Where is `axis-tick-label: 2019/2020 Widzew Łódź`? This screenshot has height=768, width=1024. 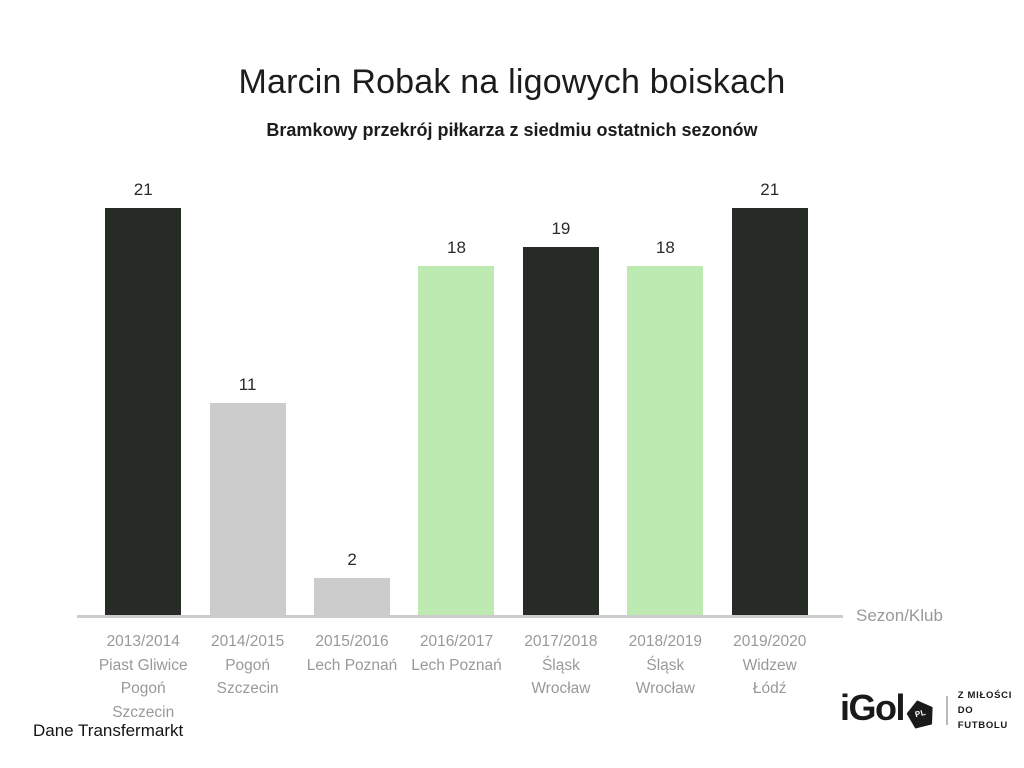 axis-tick-label: 2019/2020 Widzew Łódź is located at coordinates (770, 677).